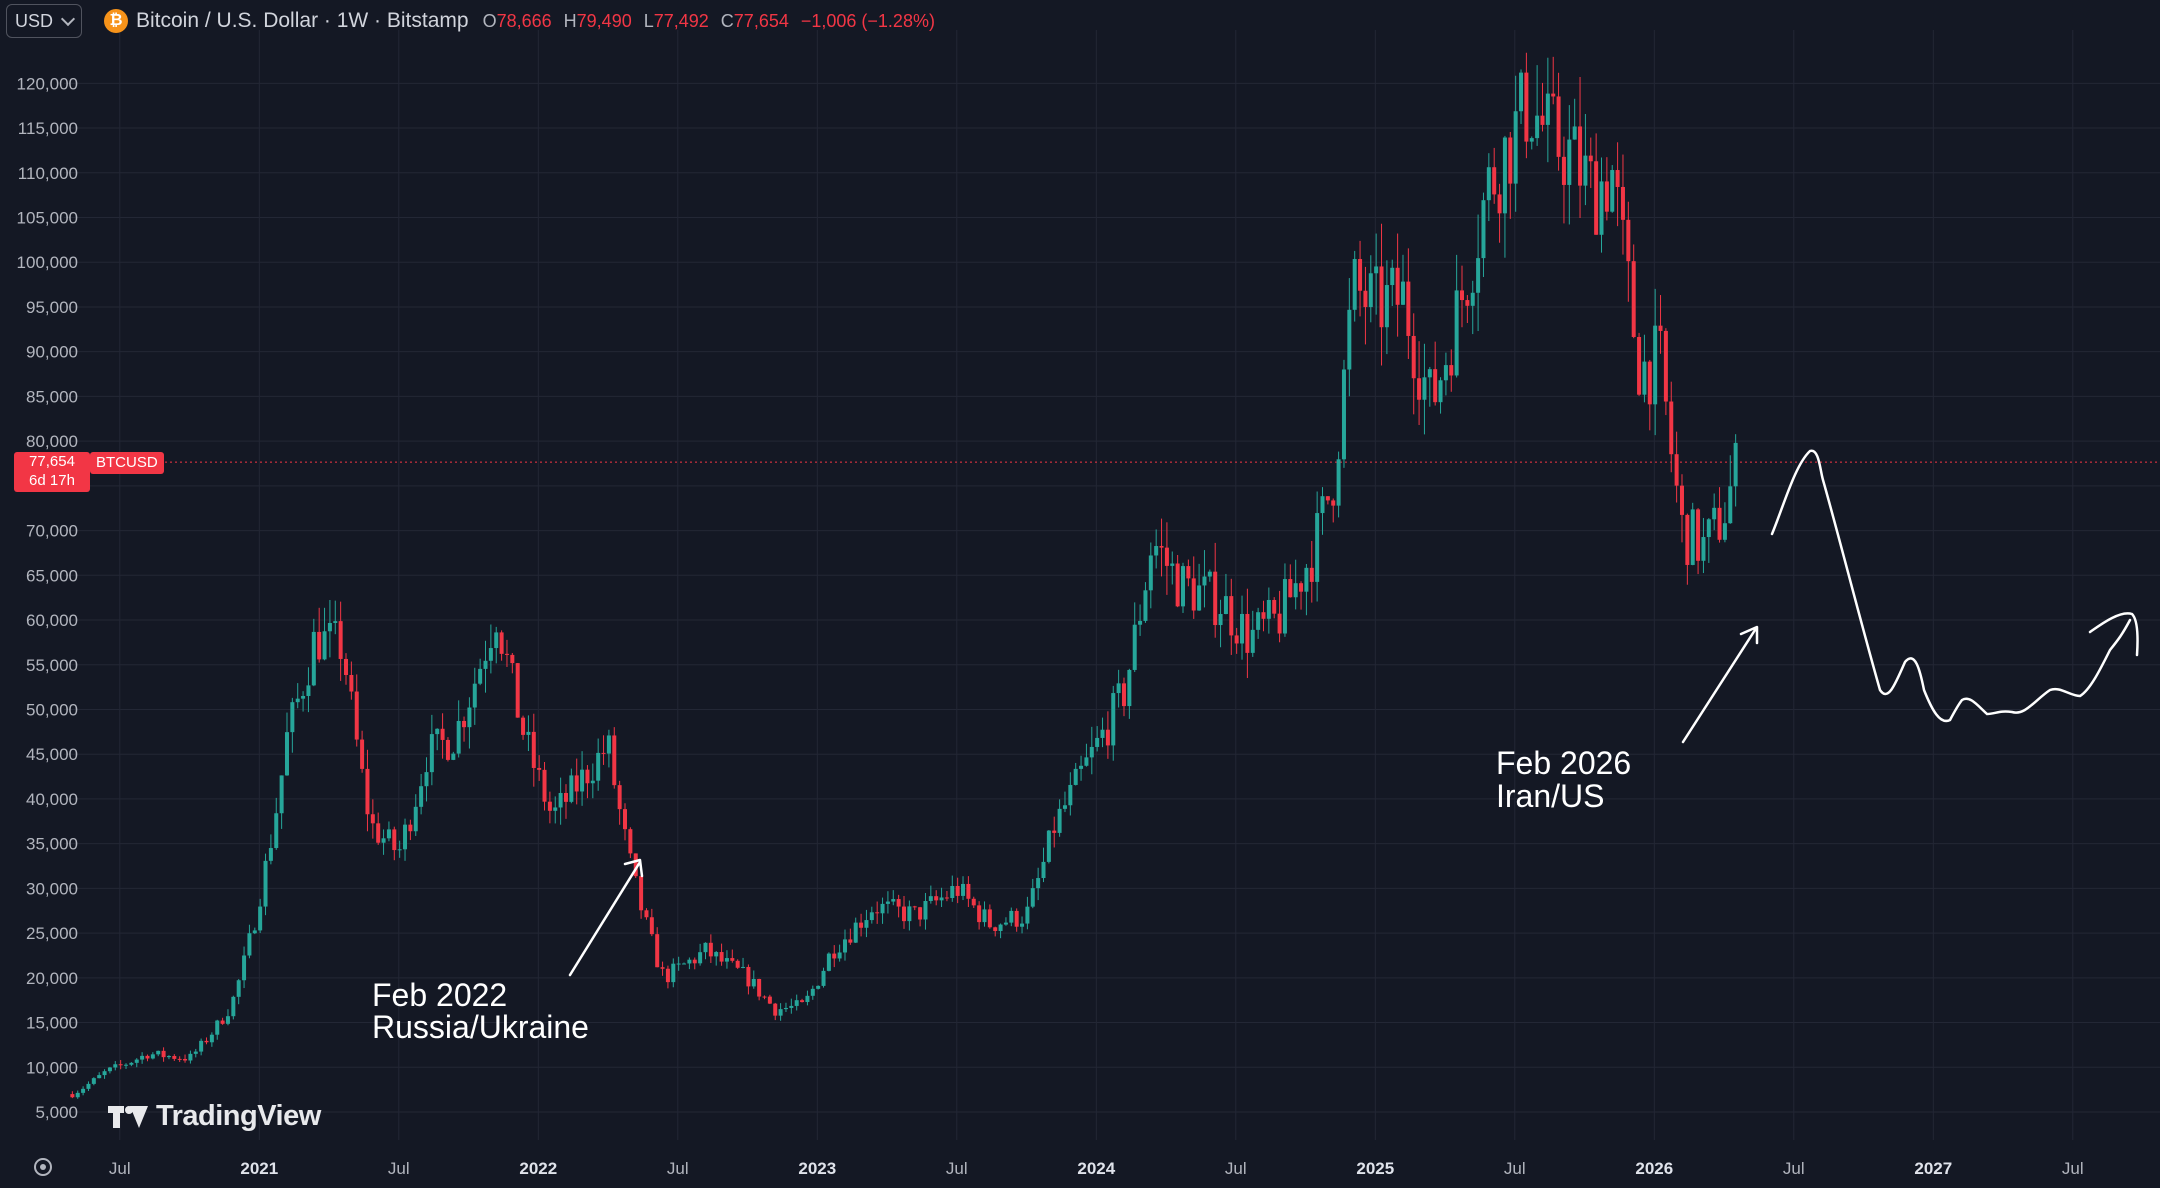 The height and width of the screenshot is (1188, 2160). Describe the element at coordinates (47, 218) in the screenshot. I see `price-tick-label: 105,000` at that location.